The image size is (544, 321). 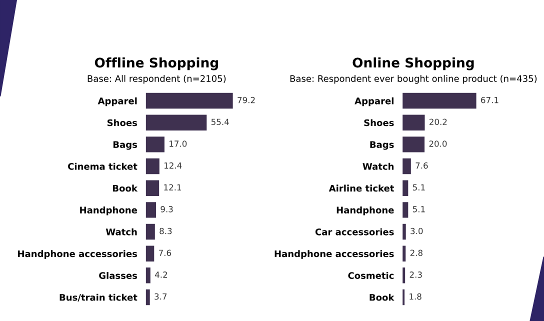 I want to click on data-label: 20.0, so click(x=438, y=143).